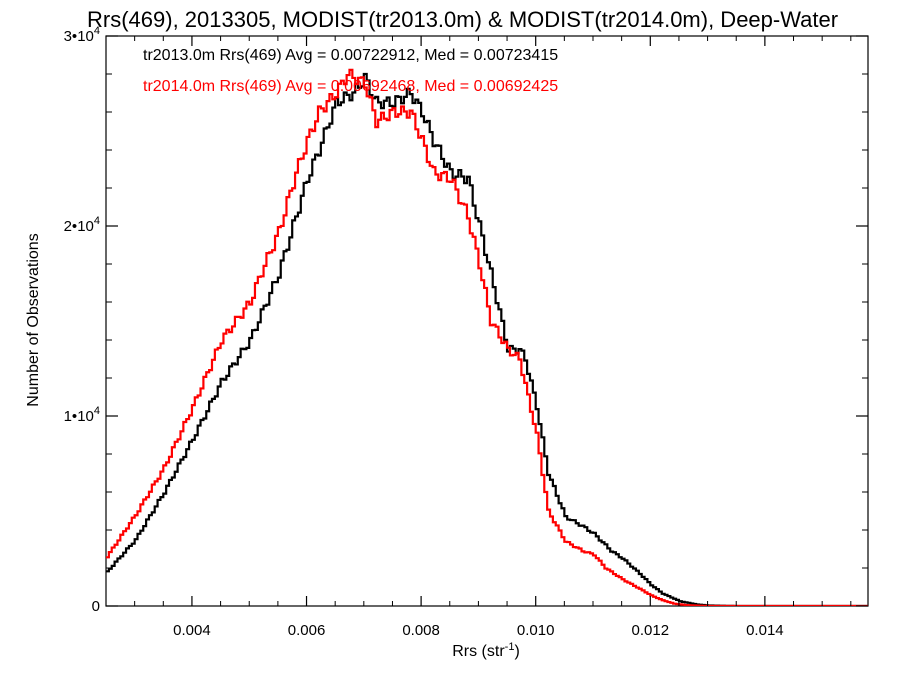  Describe the element at coordinates (651, 630) in the screenshot. I see `x-tick-label: 0.012` at that location.